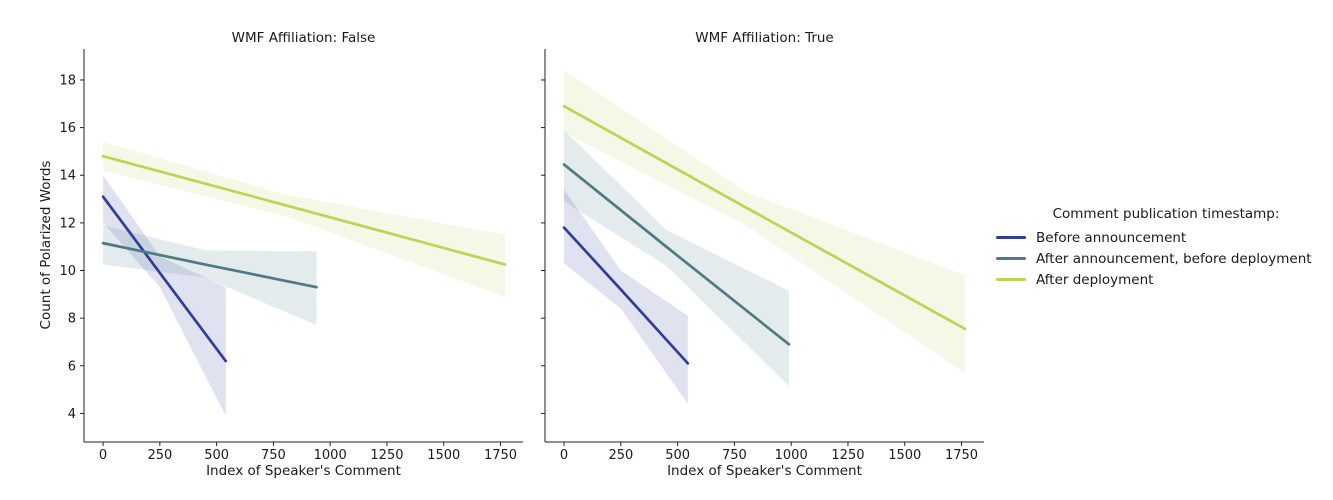  Describe the element at coordinates (764, 38) in the screenshot. I see `facet-title-true: WMF Affiliation: True` at that location.